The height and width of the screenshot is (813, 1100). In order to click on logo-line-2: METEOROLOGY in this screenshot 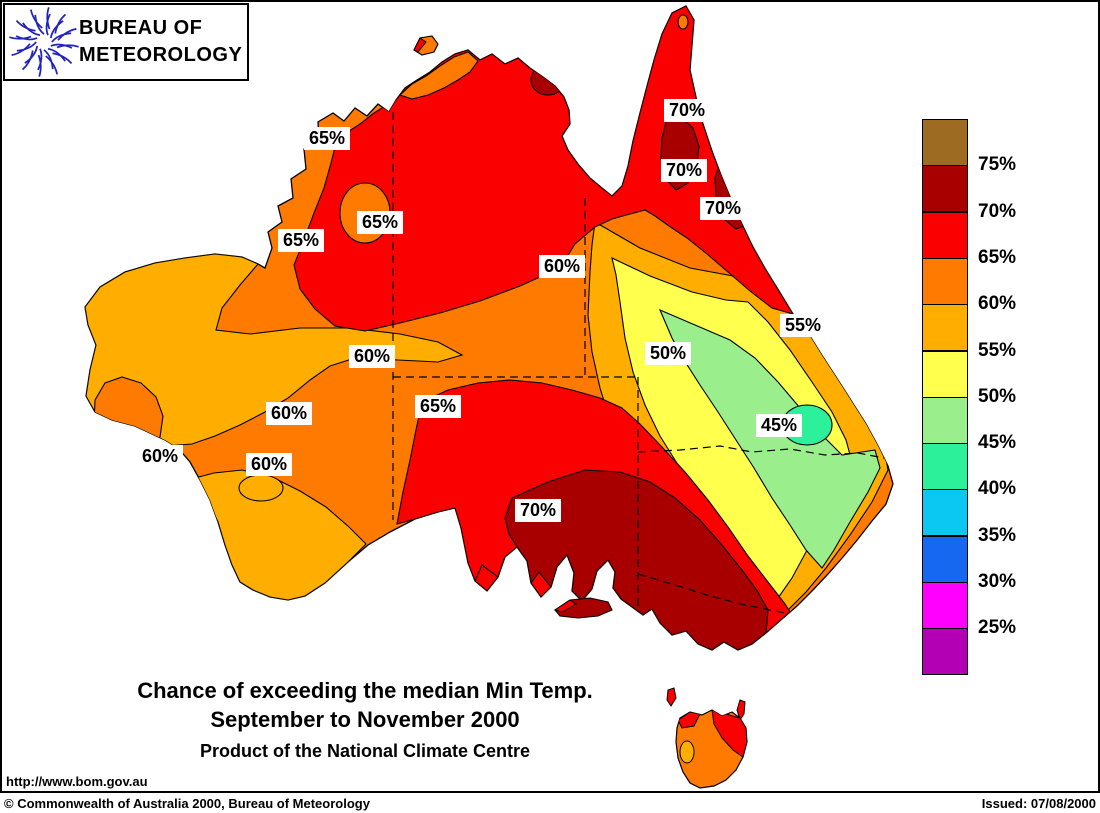, I will do `click(161, 55)`.